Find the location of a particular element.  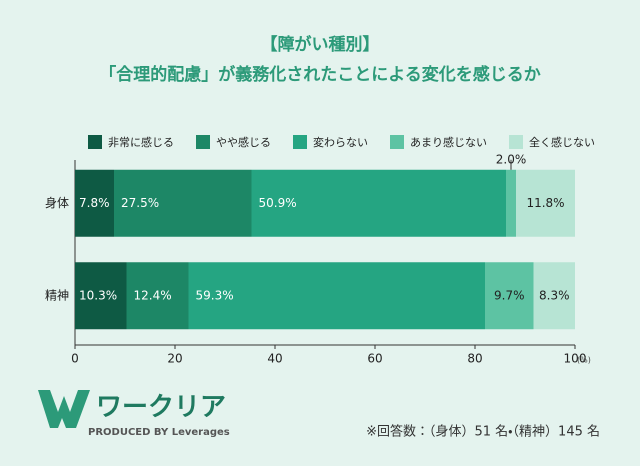

chart-title: 【障がい種別】 is located at coordinates (320, 44).